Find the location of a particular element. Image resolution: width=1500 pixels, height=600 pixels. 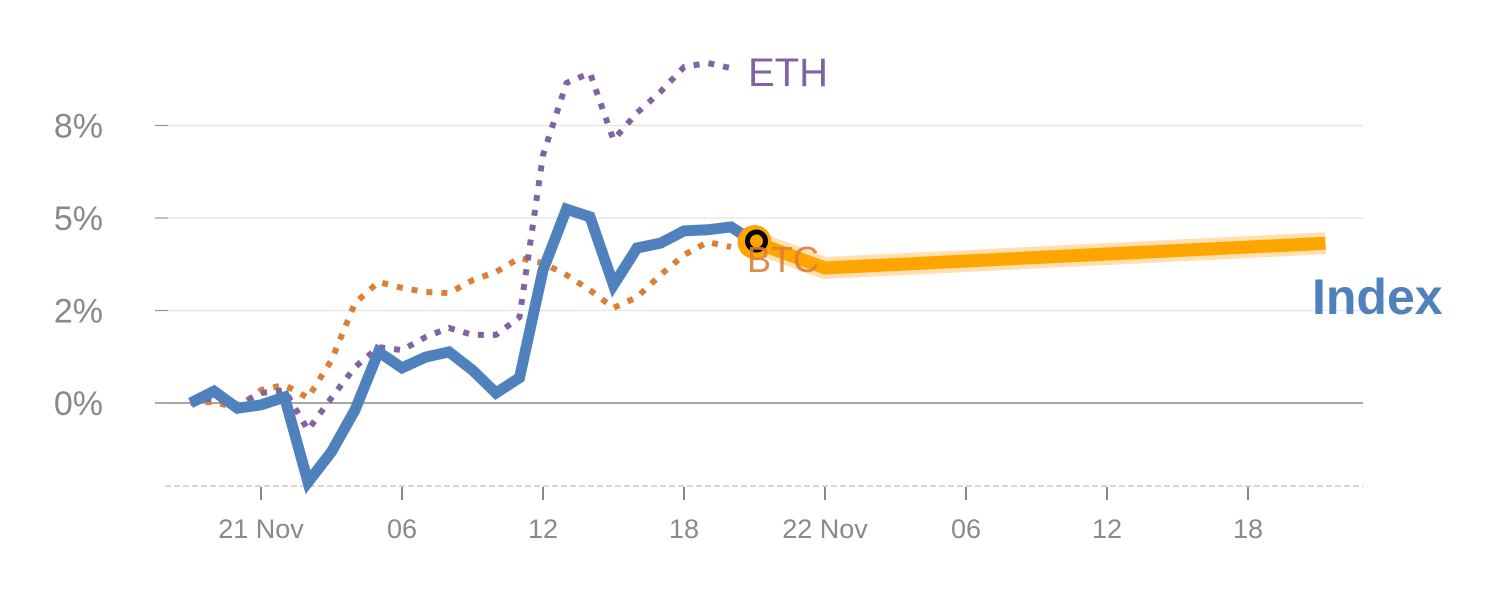

y-tick-label: 5% is located at coordinates (78, 219).